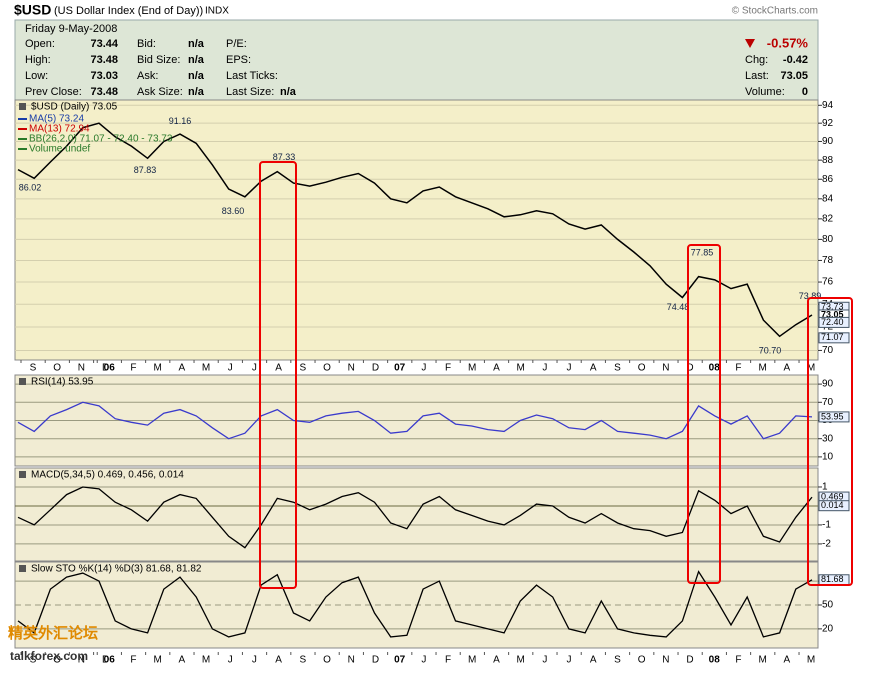  What do you see at coordinates (59, 149) in the screenshot?
I see `legend-label: Volume undef` at bounding box center [59, 149].